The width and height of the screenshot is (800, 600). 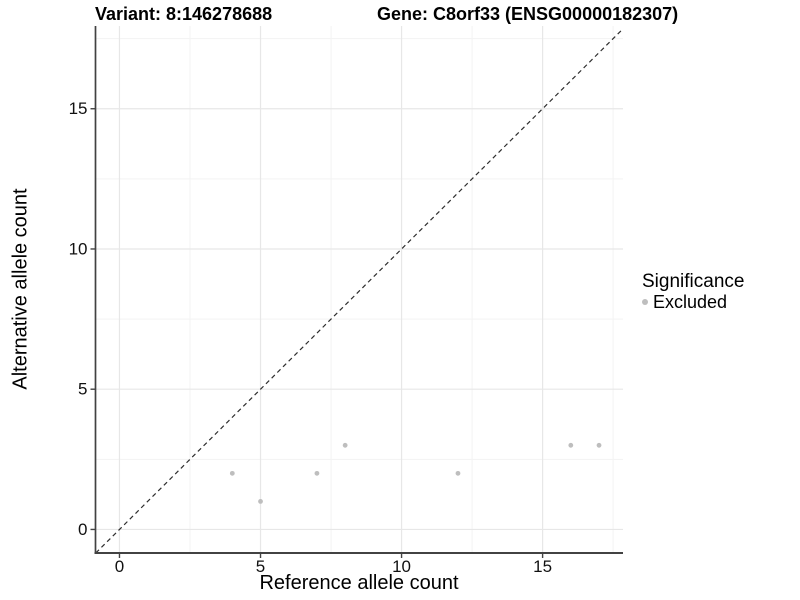 I want to click on x-tick-label: 5, so click(x=260, y=566).